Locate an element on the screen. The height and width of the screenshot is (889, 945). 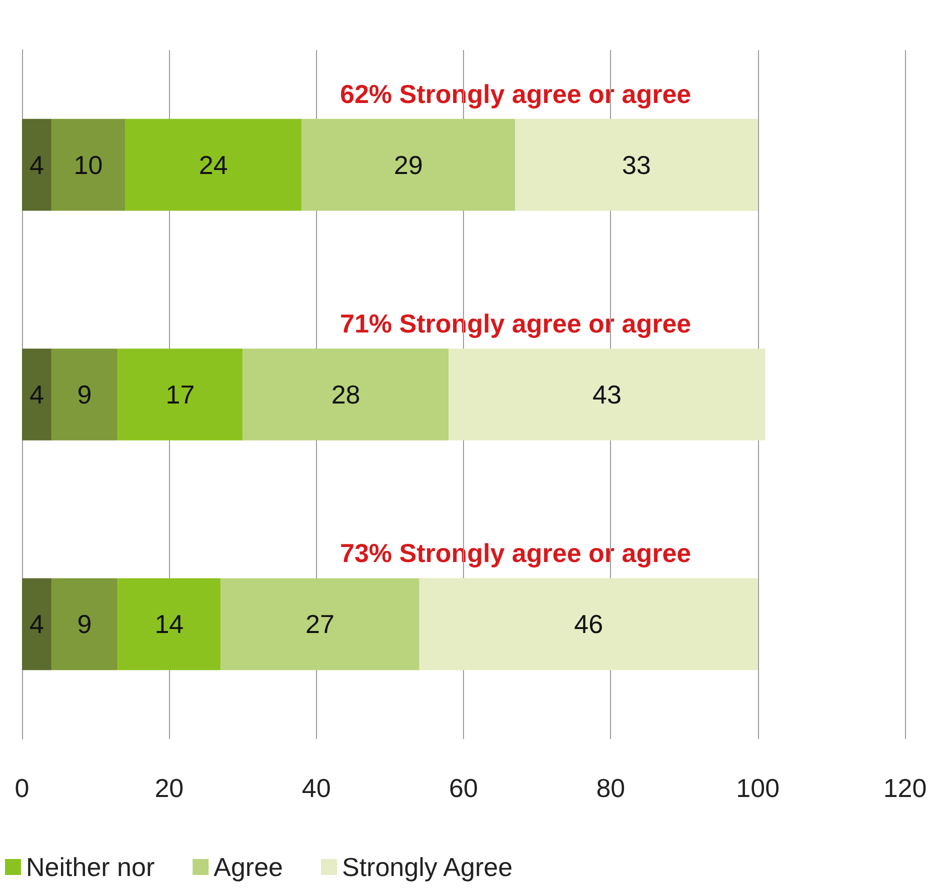
legend-label: Strongly Agree is located at coordinates (427, 867).